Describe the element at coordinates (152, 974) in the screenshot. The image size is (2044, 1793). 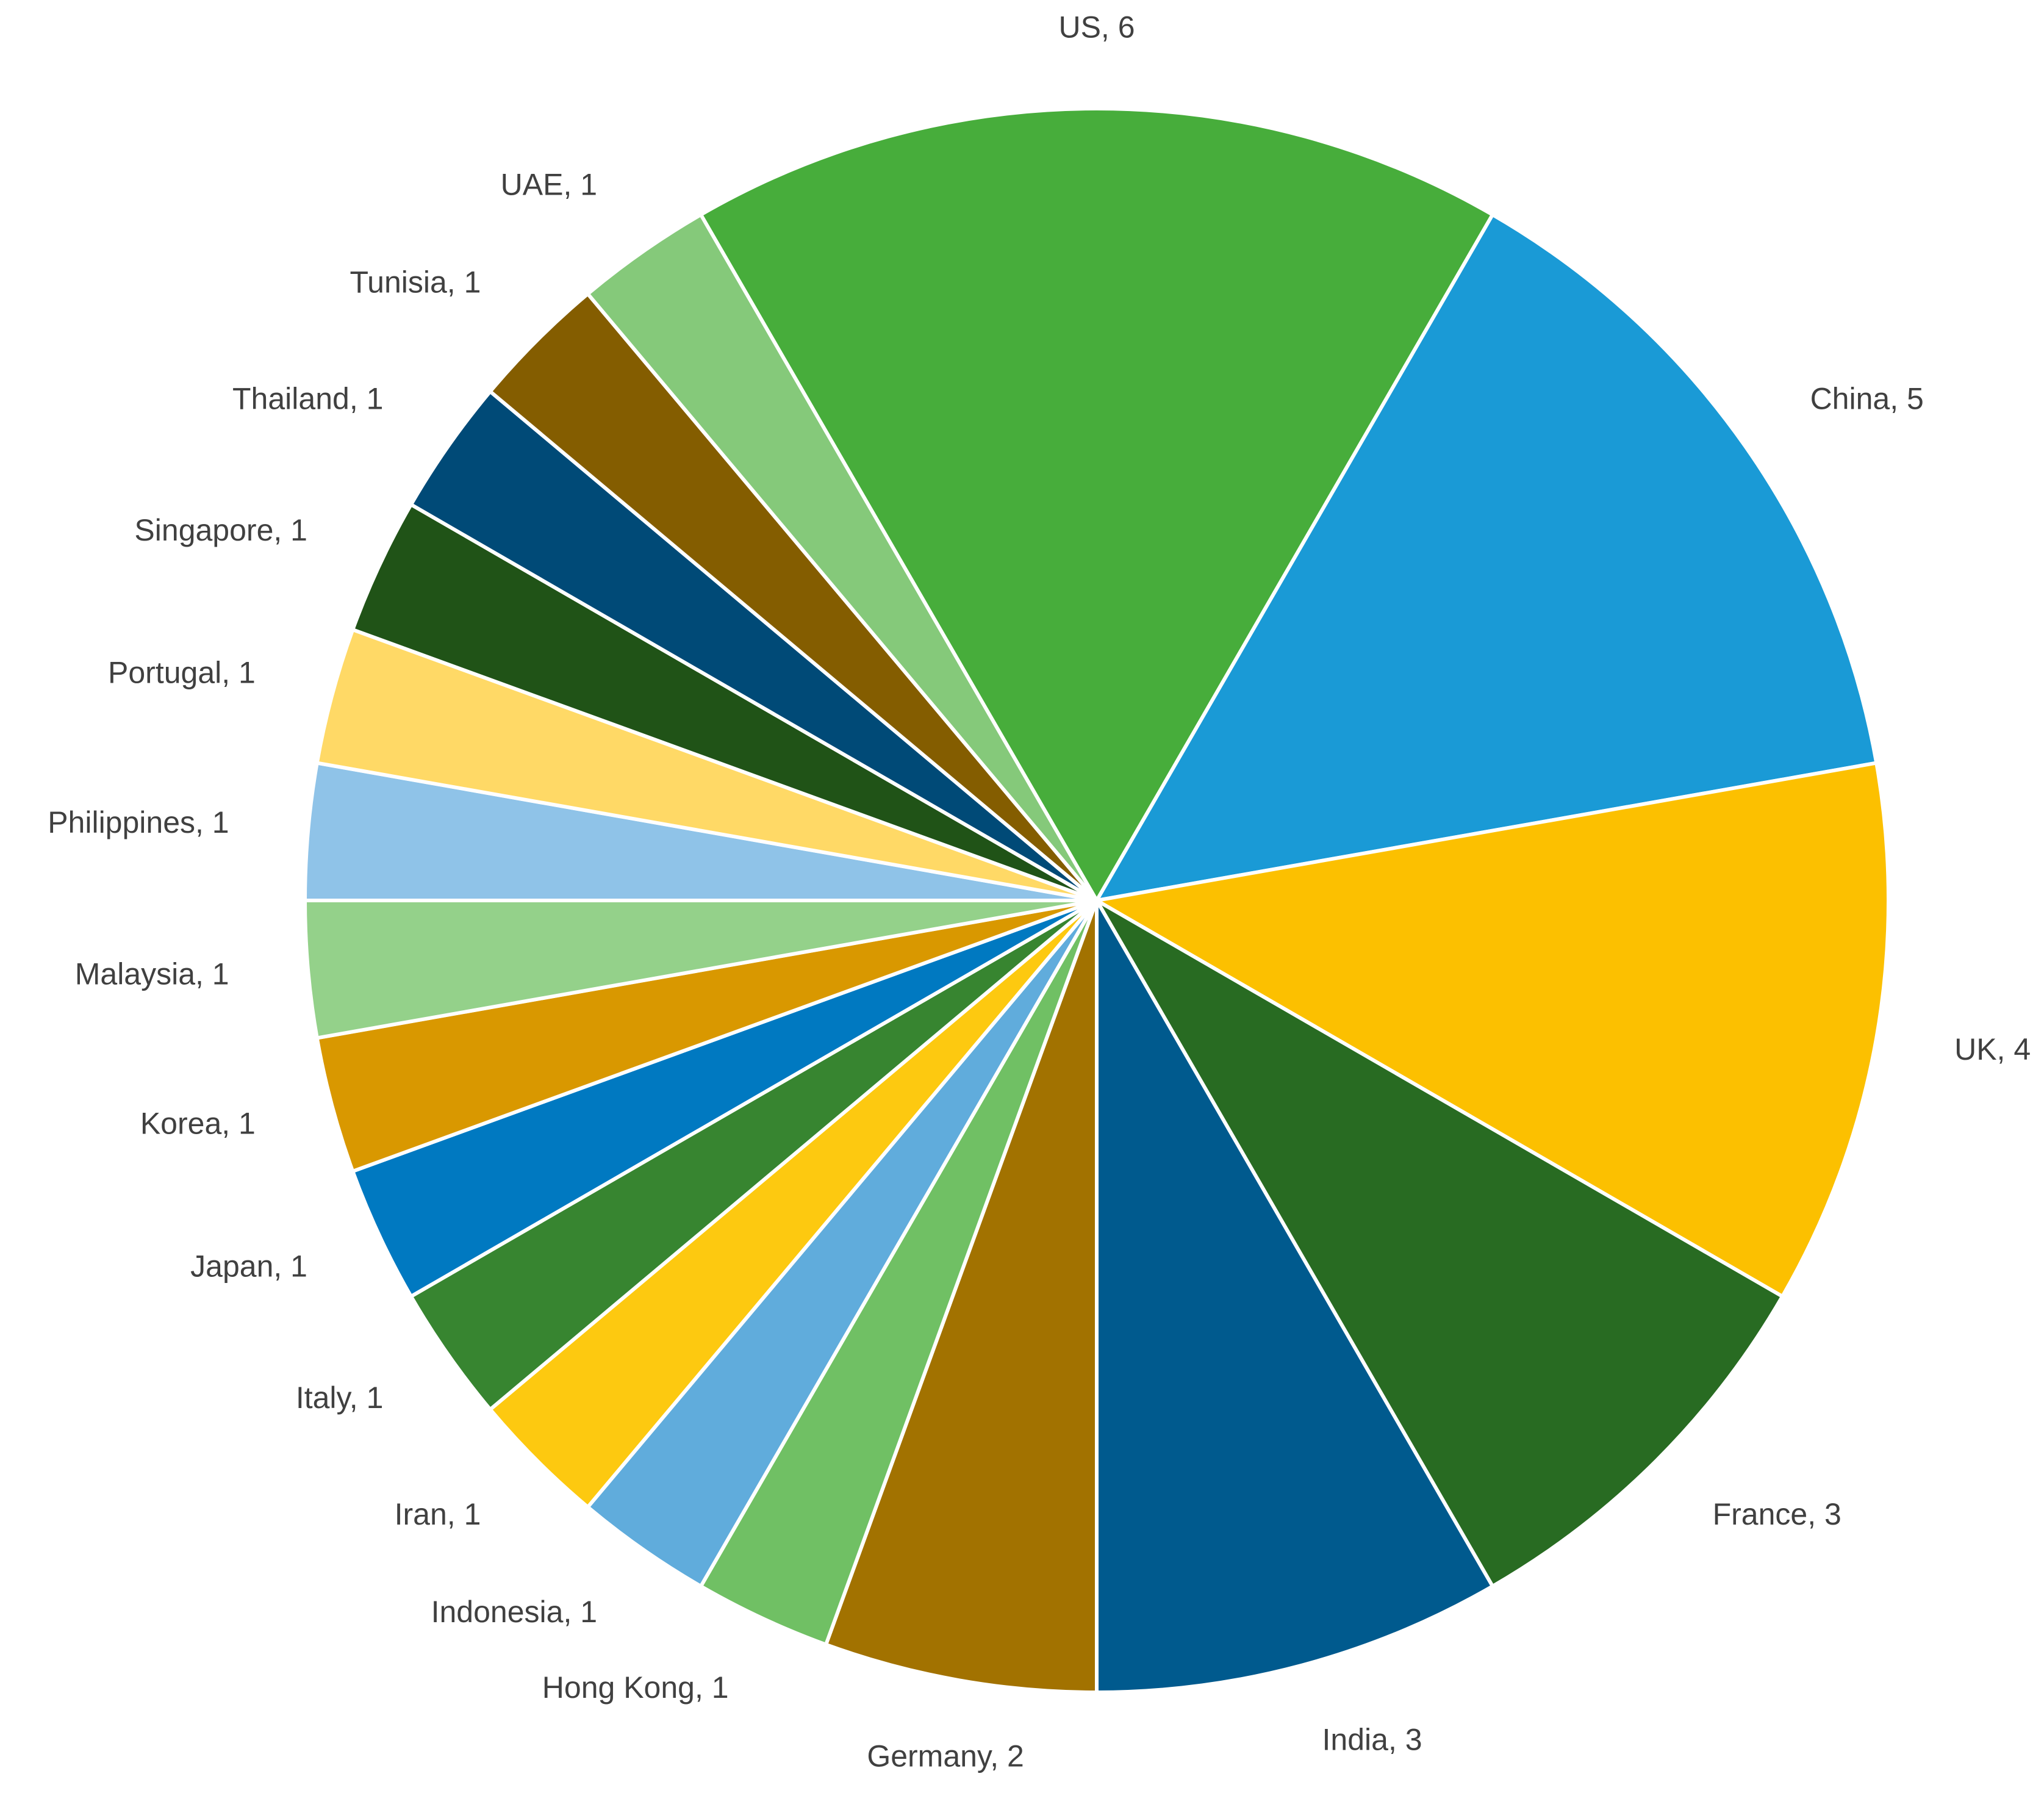
I see `data-label: Malaysia, 1` at that location.